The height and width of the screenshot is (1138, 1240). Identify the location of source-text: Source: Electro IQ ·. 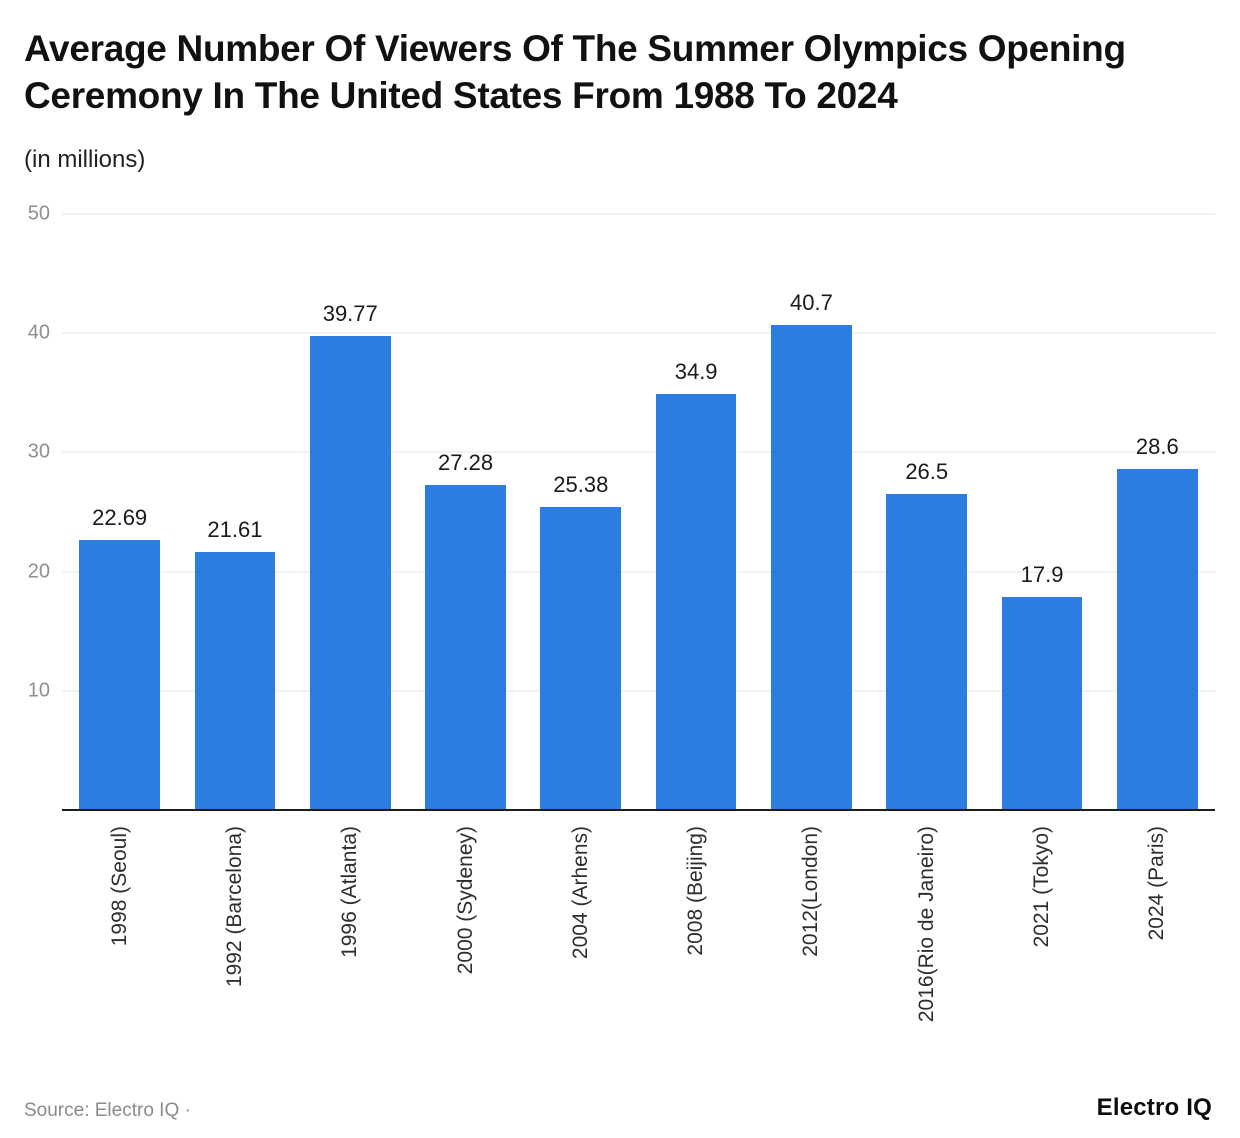
(107, 1110).